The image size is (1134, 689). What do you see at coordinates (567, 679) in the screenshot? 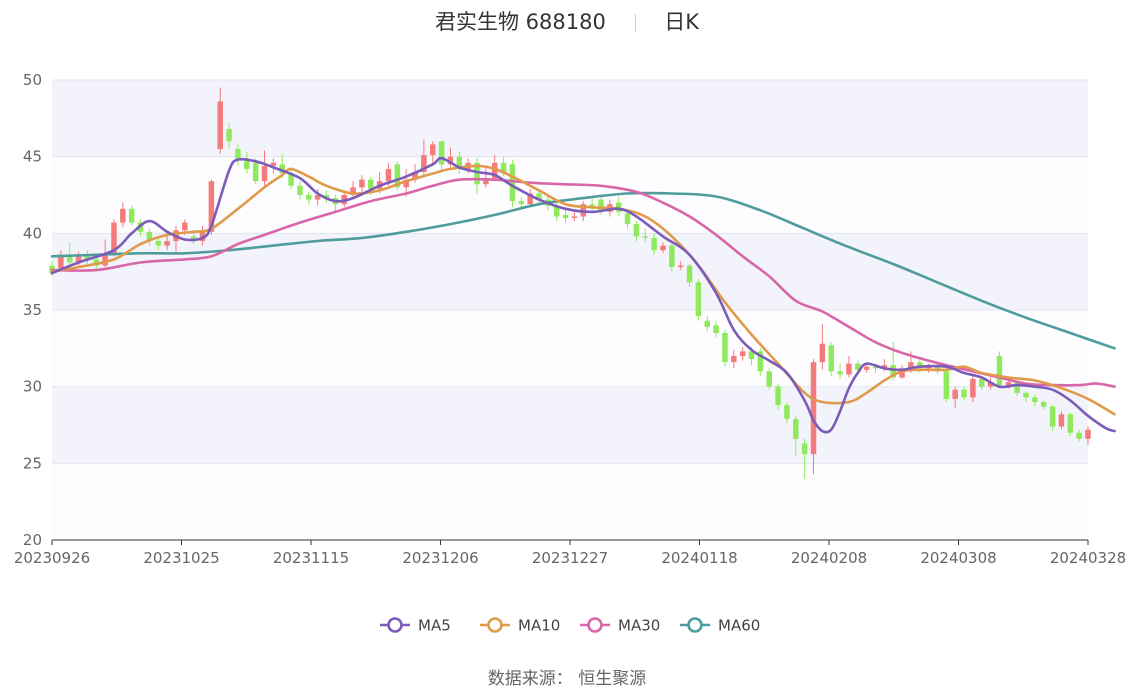
I see `data-source: 数据来源： 恒生聚源` at bounding box center [567, 679].